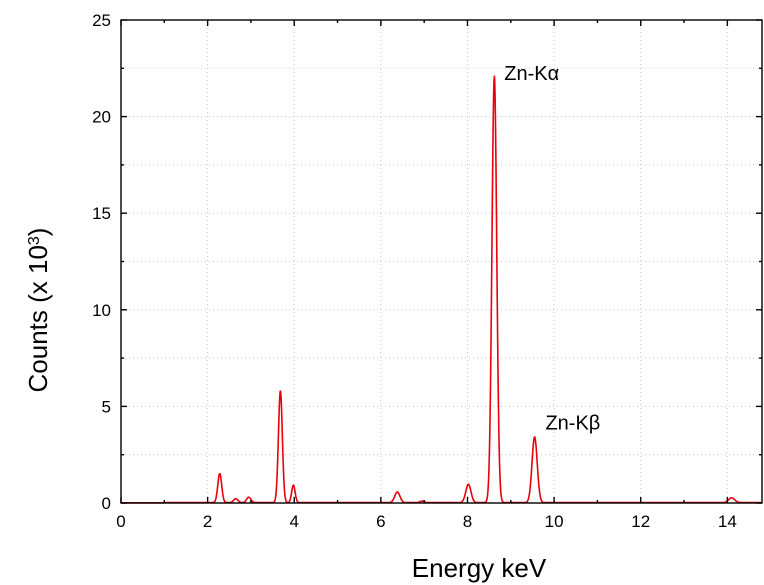 This screenshot has height=585, width=764. Describe the element at coordinates (38, 232) in the screenshot. I see `y-axis-title-close: )` at that location.